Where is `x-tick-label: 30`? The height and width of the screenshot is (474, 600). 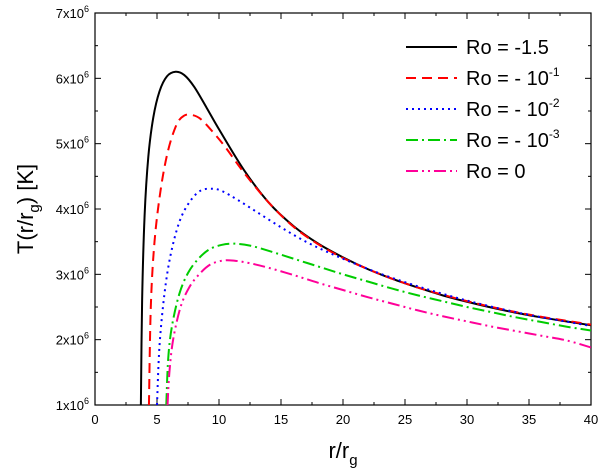
x-tick-label: 30 is located at coordinates (467, 419).